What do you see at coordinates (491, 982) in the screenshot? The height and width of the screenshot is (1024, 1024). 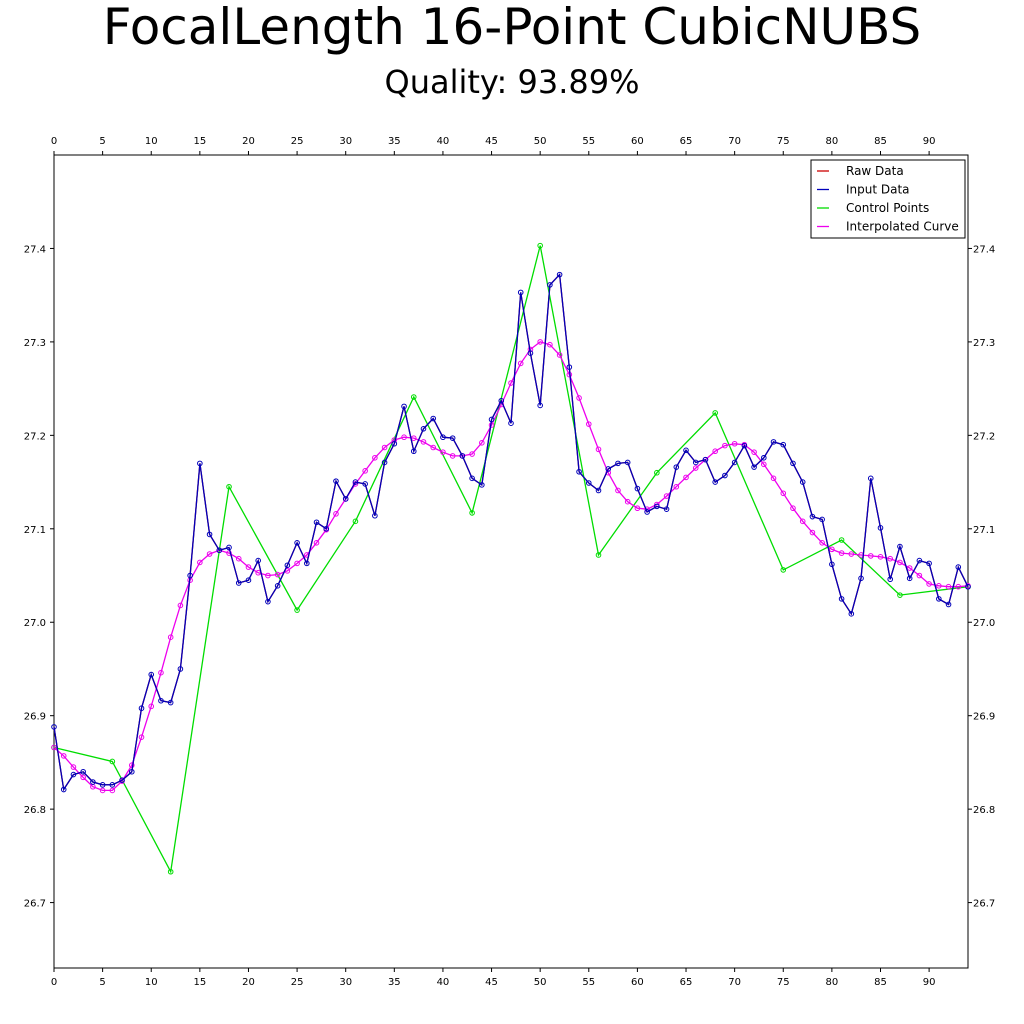 I see `x-tick-label-bottom: 45` at bounding box center [491, 982].